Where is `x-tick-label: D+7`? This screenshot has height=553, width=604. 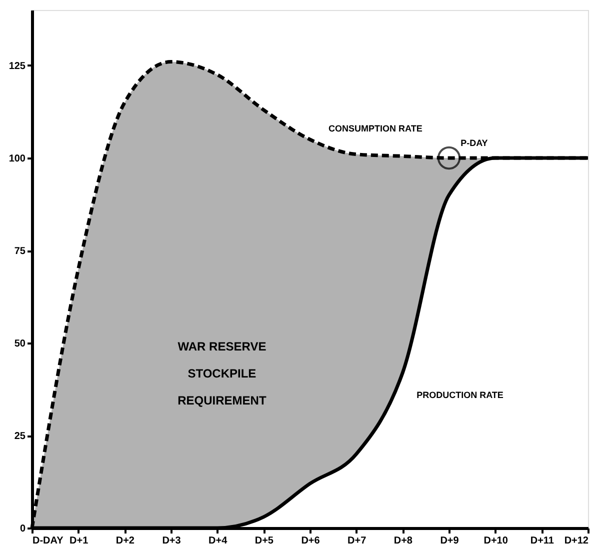 x-tick-label: D+7 is located at coordinates (357, 541).